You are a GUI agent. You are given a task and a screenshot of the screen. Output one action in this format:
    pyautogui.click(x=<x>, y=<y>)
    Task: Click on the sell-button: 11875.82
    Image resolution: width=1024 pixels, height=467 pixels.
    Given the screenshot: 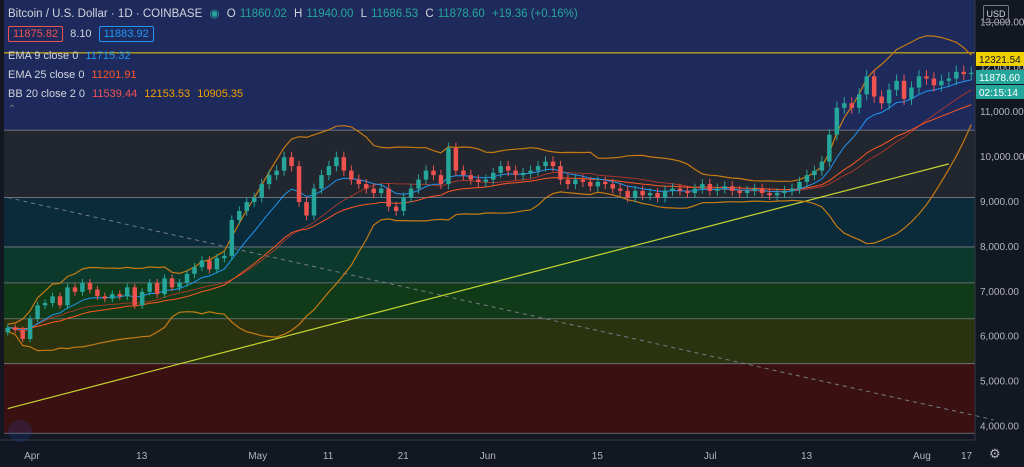 What is the action you would take?
    pyautogui.click(x=36, y=34)
    